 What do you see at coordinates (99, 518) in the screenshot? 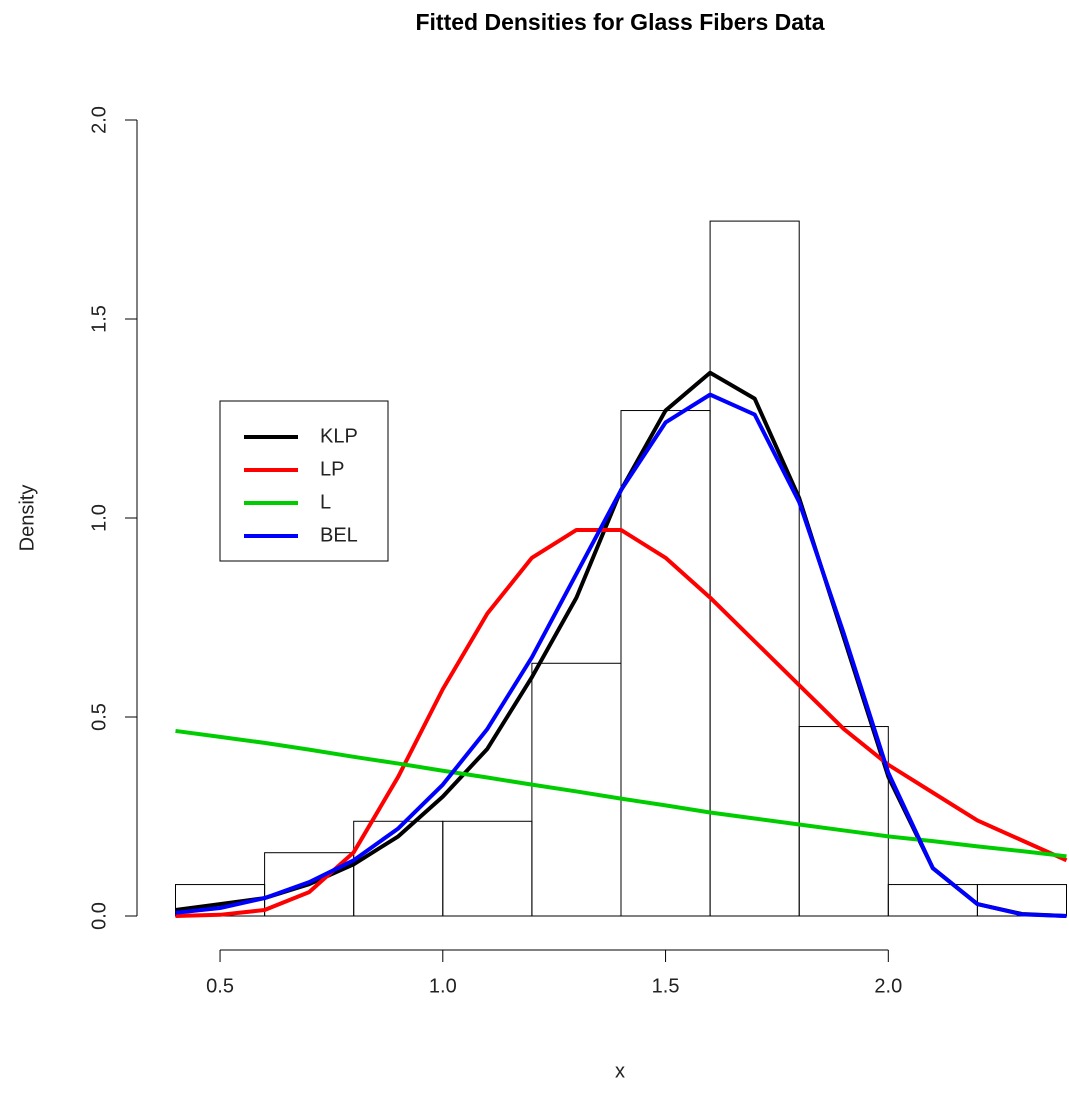
I see `y-tick-label: 1.0` at bounding box center [99, 518].